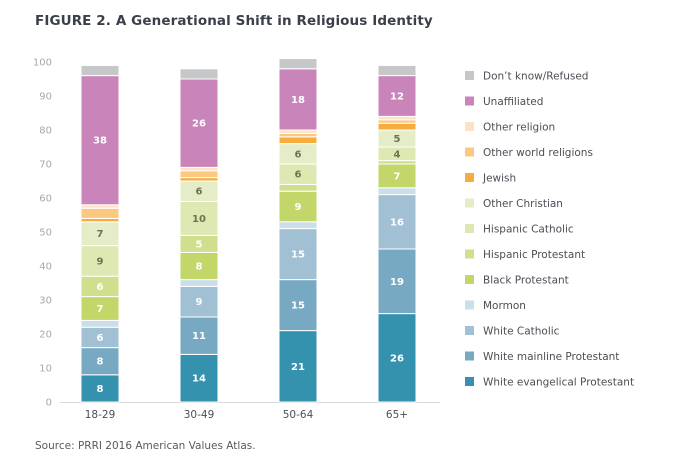 This screenshot has width=676, height=465. I want to click on data-label: 21, so click(298, 367).